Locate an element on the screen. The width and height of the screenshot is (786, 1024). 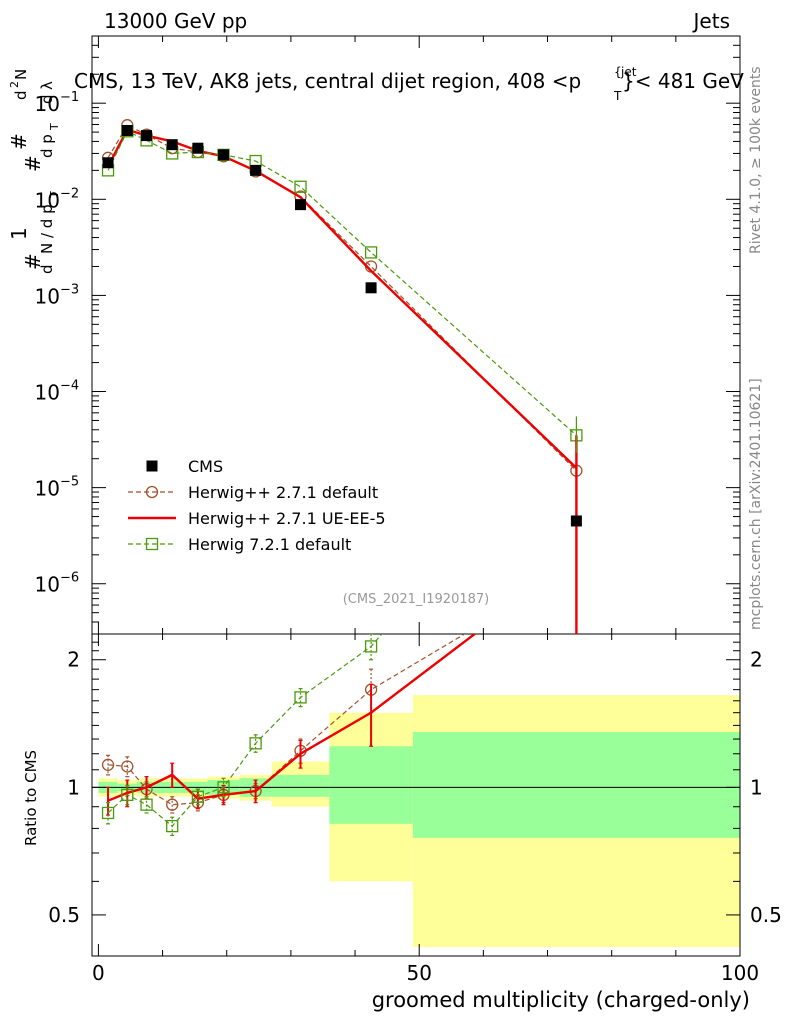
main-y-tick-exp-1: −5 is located at coordinates (69, 482).